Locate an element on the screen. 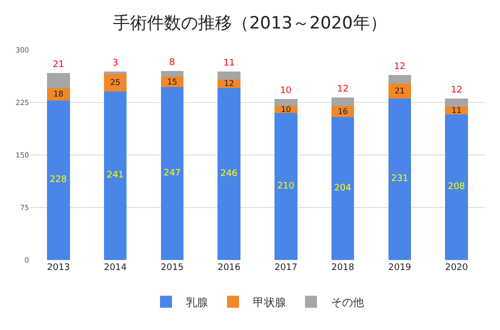 The image size is (500, 330). x-tick-label: 2020 is located at coordinates (456, 268).